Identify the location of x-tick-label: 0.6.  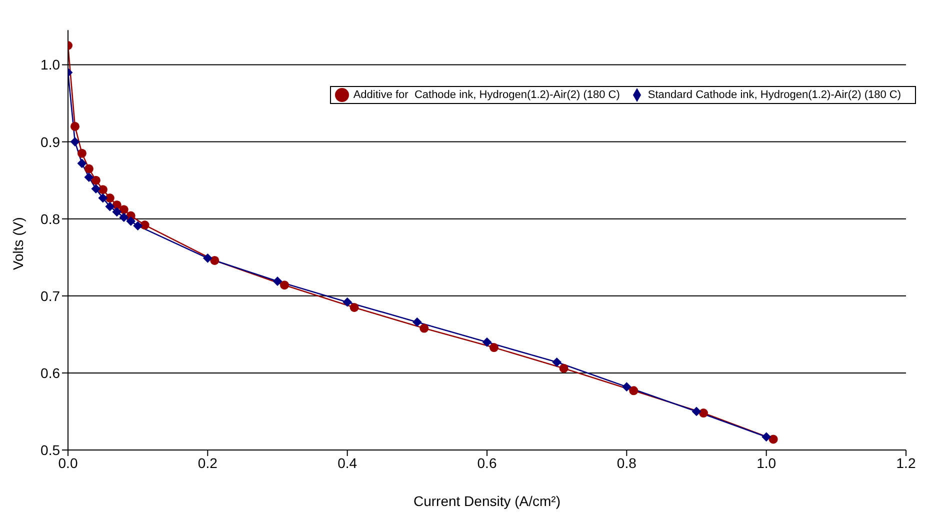
(487, 462).